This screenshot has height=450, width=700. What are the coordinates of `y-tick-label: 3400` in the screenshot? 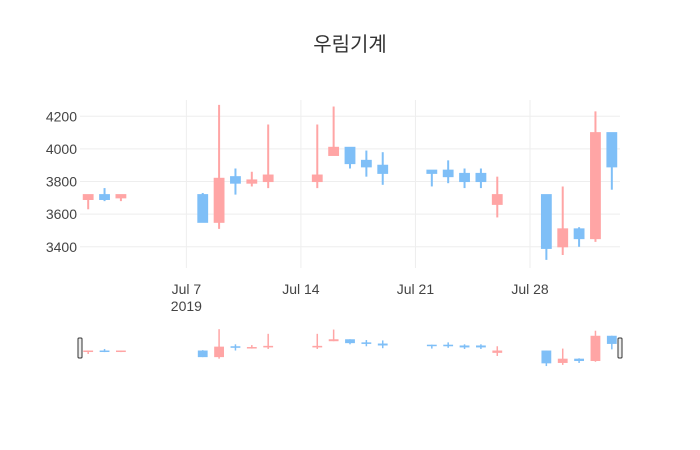 It's located at (61, 247).